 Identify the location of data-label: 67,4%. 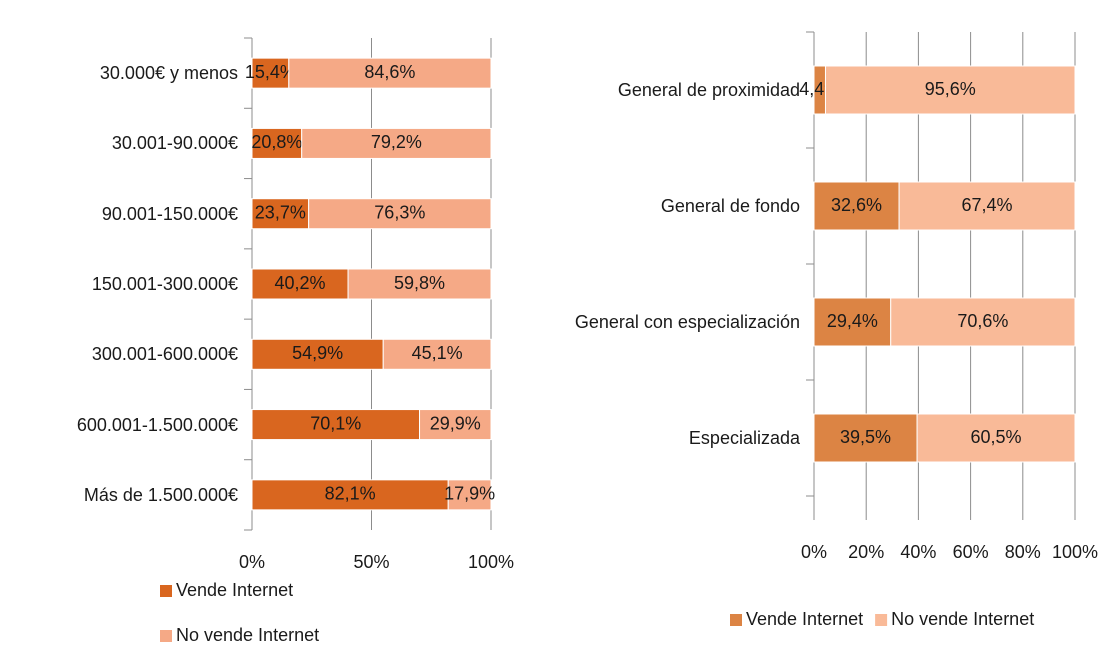
(987, 205).